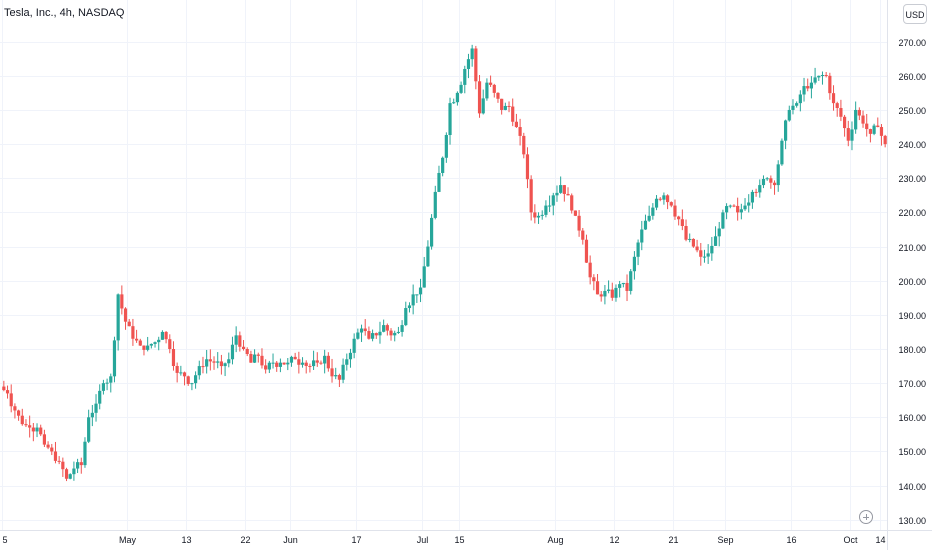 Image resolution: width=932 pixels, height=550 pixels. Describe the element at coordinates (186, 540) in the screenshot. I see `x-tick-label: 13` at that location.